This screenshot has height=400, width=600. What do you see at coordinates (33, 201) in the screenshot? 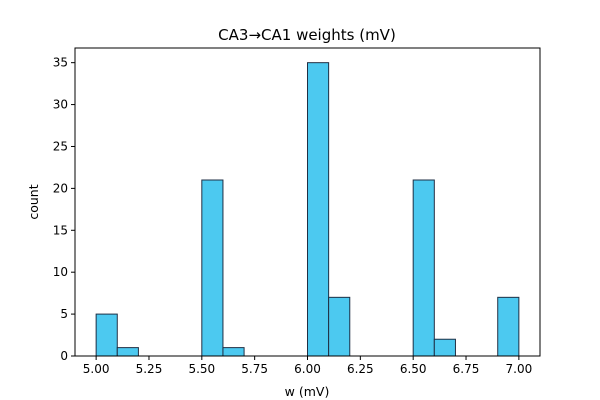
I see `y-axis-label: count` at bounding box center [33, 201].